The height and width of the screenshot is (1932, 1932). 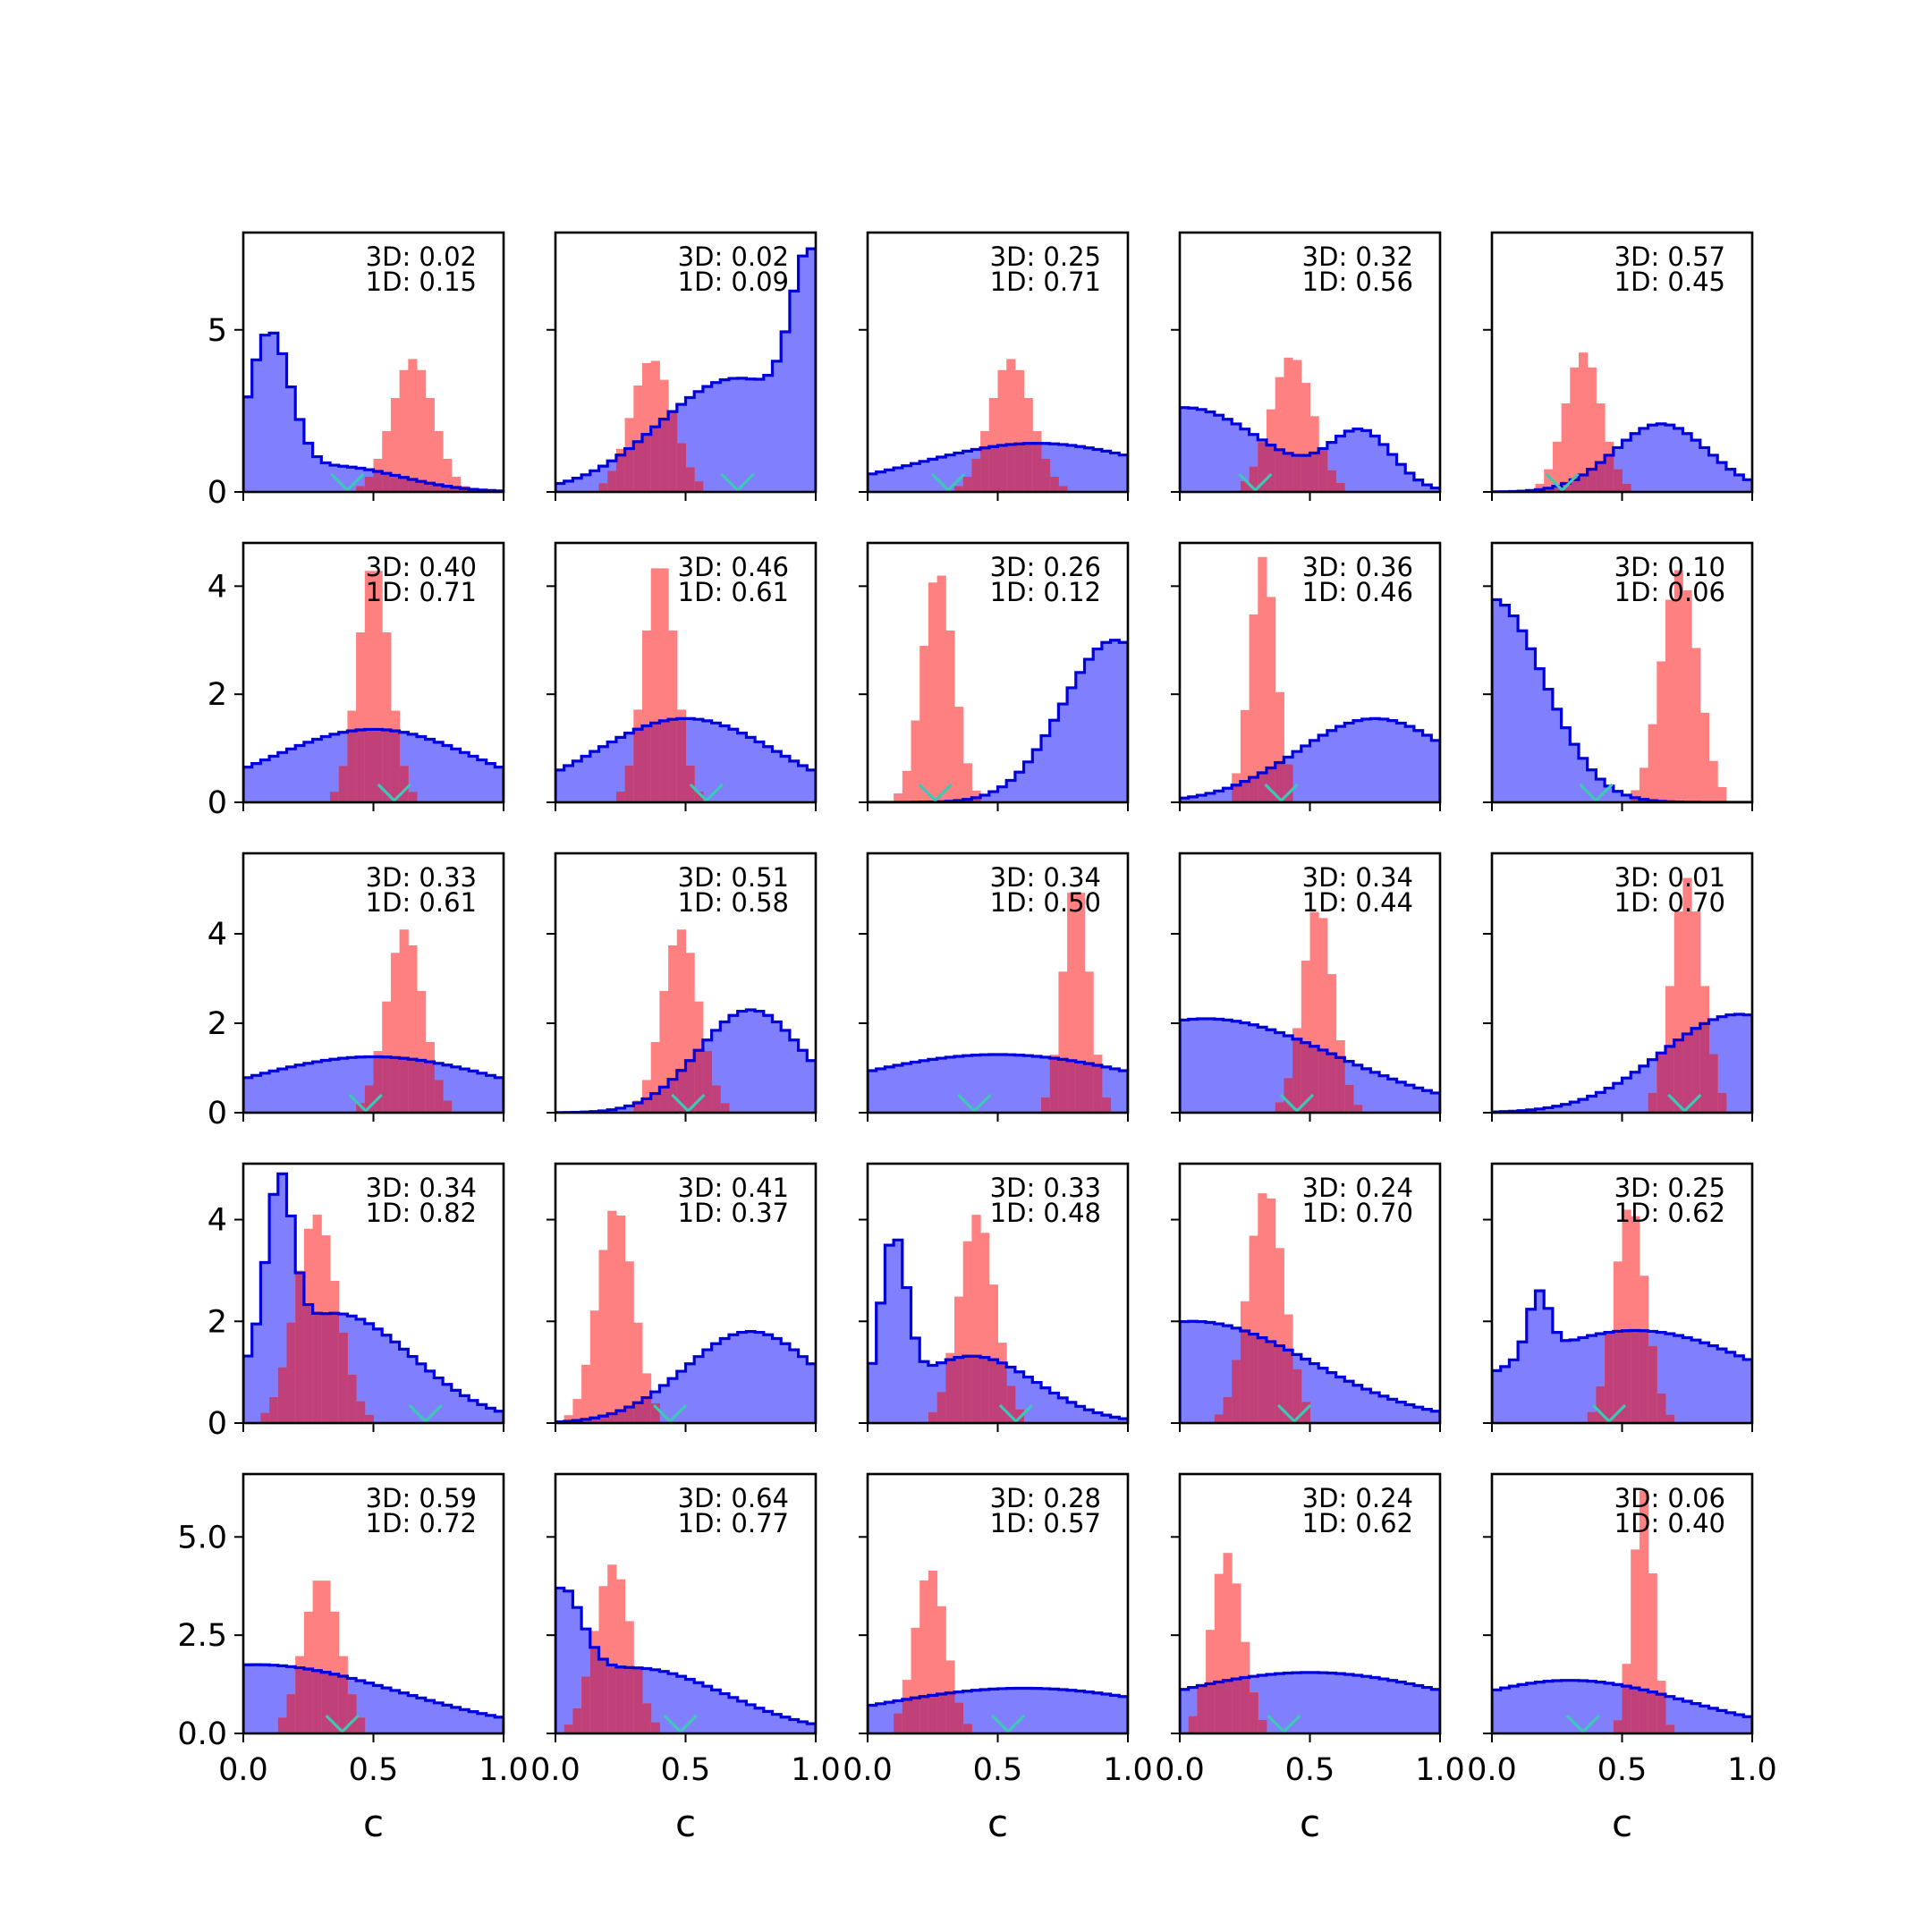 What do you see at coordinates (202, 1734) in the screenshot?
I see `y-tick-label: 0.0` at bounding box center [202, 1734].